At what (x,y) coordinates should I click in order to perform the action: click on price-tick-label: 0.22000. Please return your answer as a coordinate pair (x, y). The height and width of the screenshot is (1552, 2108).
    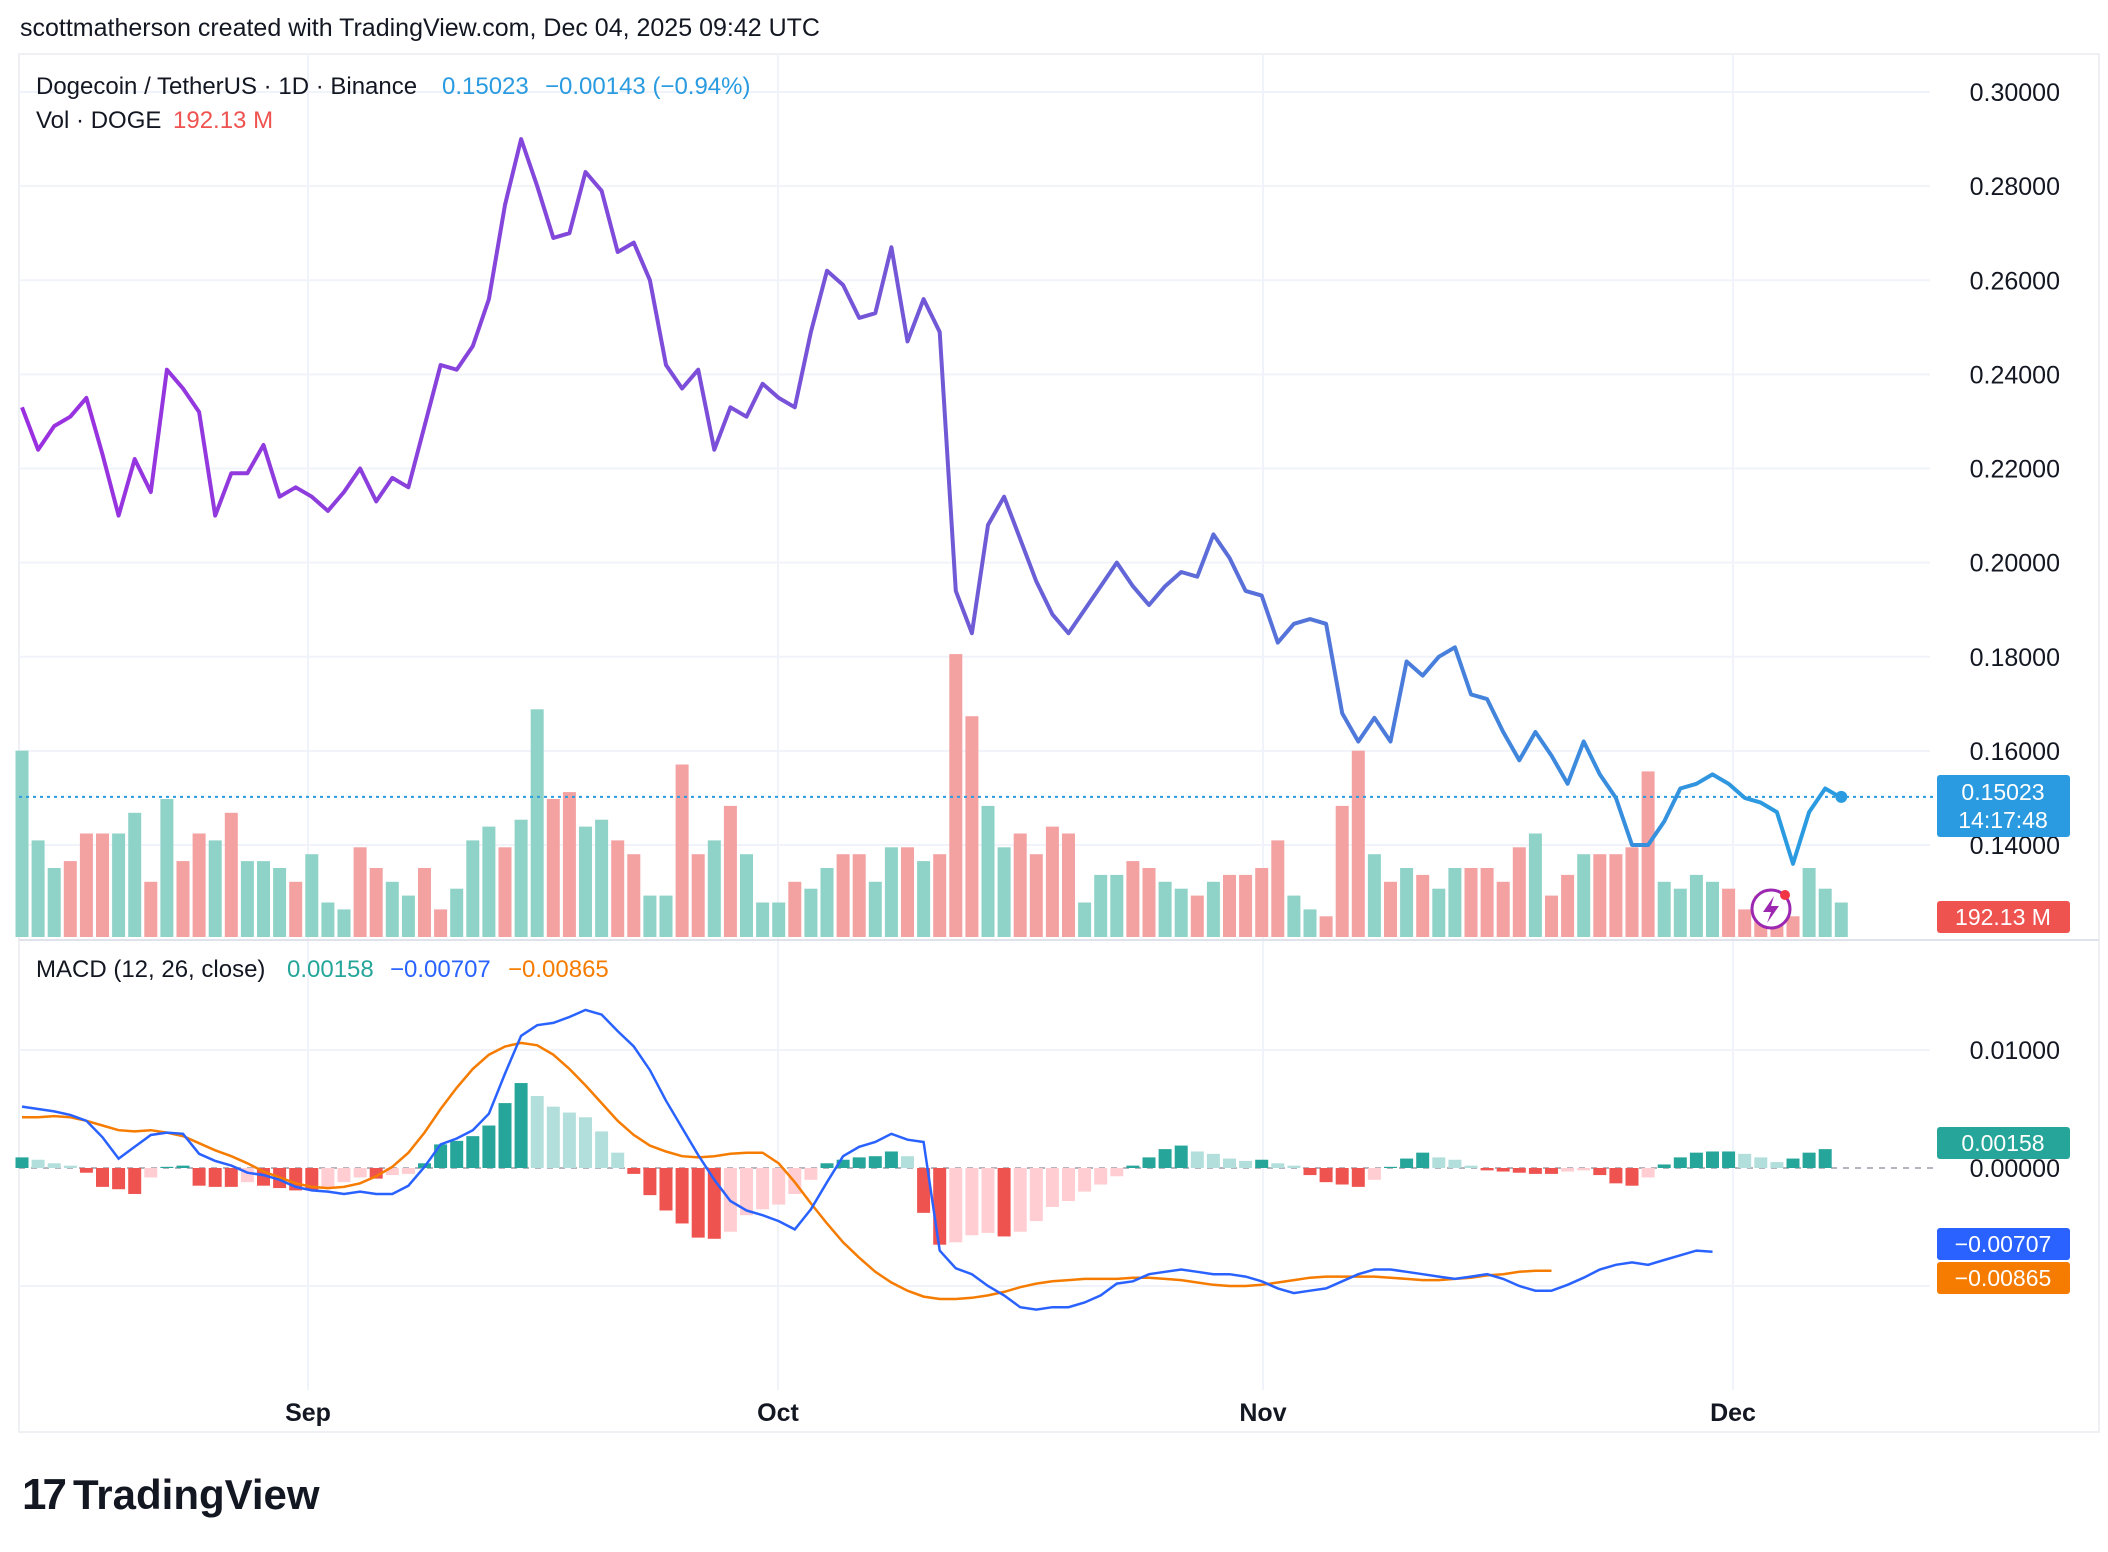
    Looking at the image, I should click on (2015, 470).